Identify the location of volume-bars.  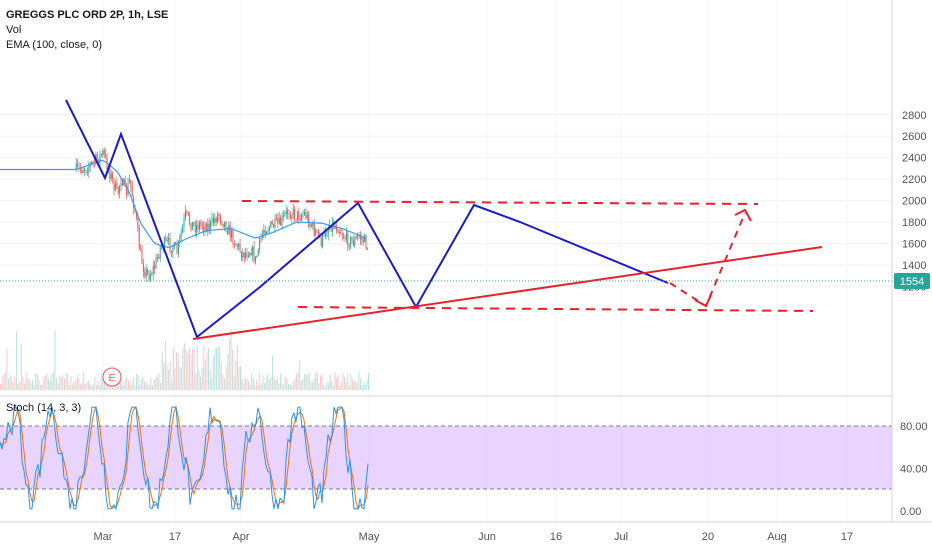
(185, 359).